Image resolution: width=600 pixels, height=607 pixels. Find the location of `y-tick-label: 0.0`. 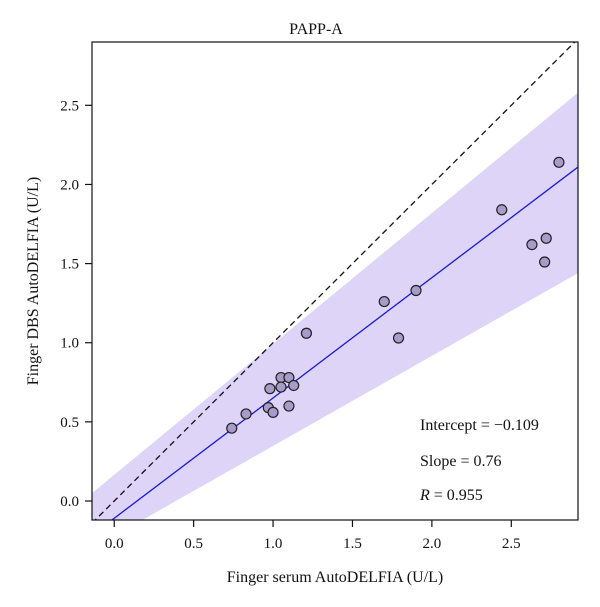

y-tick-label: 0.0 is located at coordinates (69, 502).